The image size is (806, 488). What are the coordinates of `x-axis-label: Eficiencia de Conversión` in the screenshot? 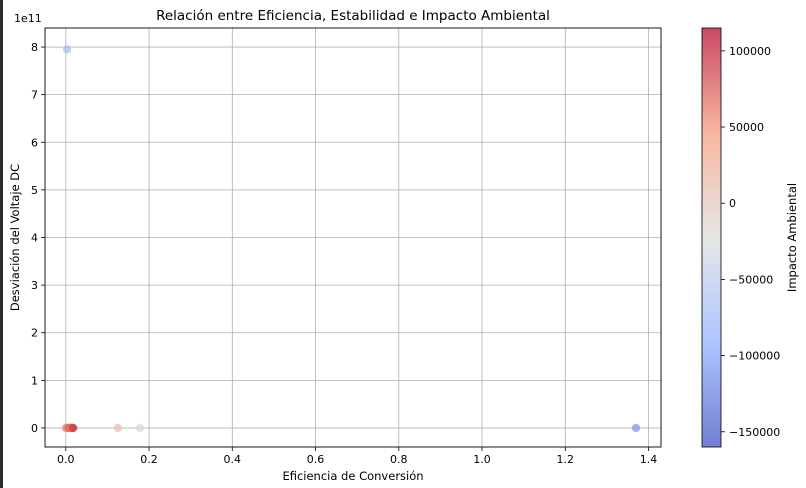 It's located at (352, 476).